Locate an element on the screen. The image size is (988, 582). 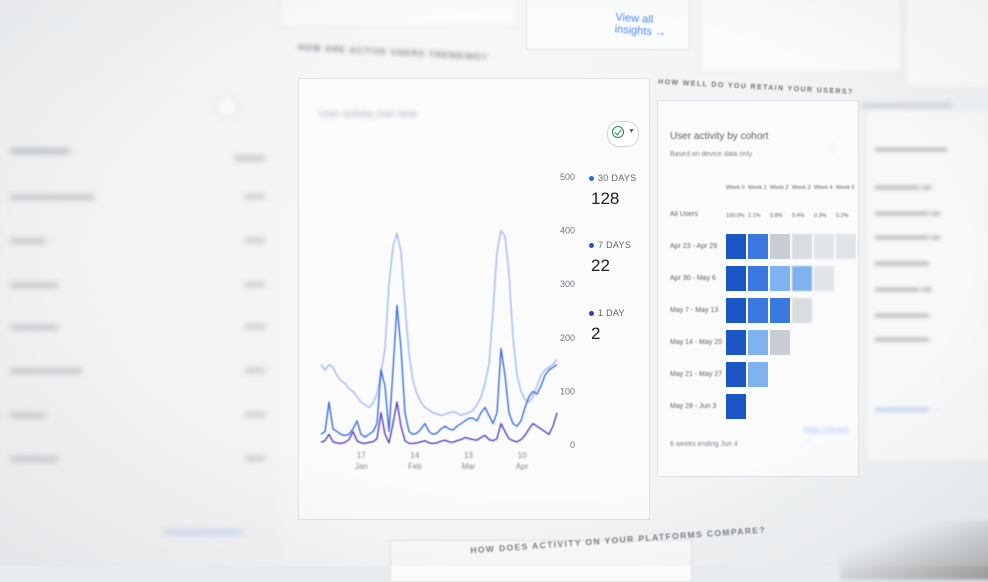
more-vert-icon: ⋮ is located at coordinates (833, 148).